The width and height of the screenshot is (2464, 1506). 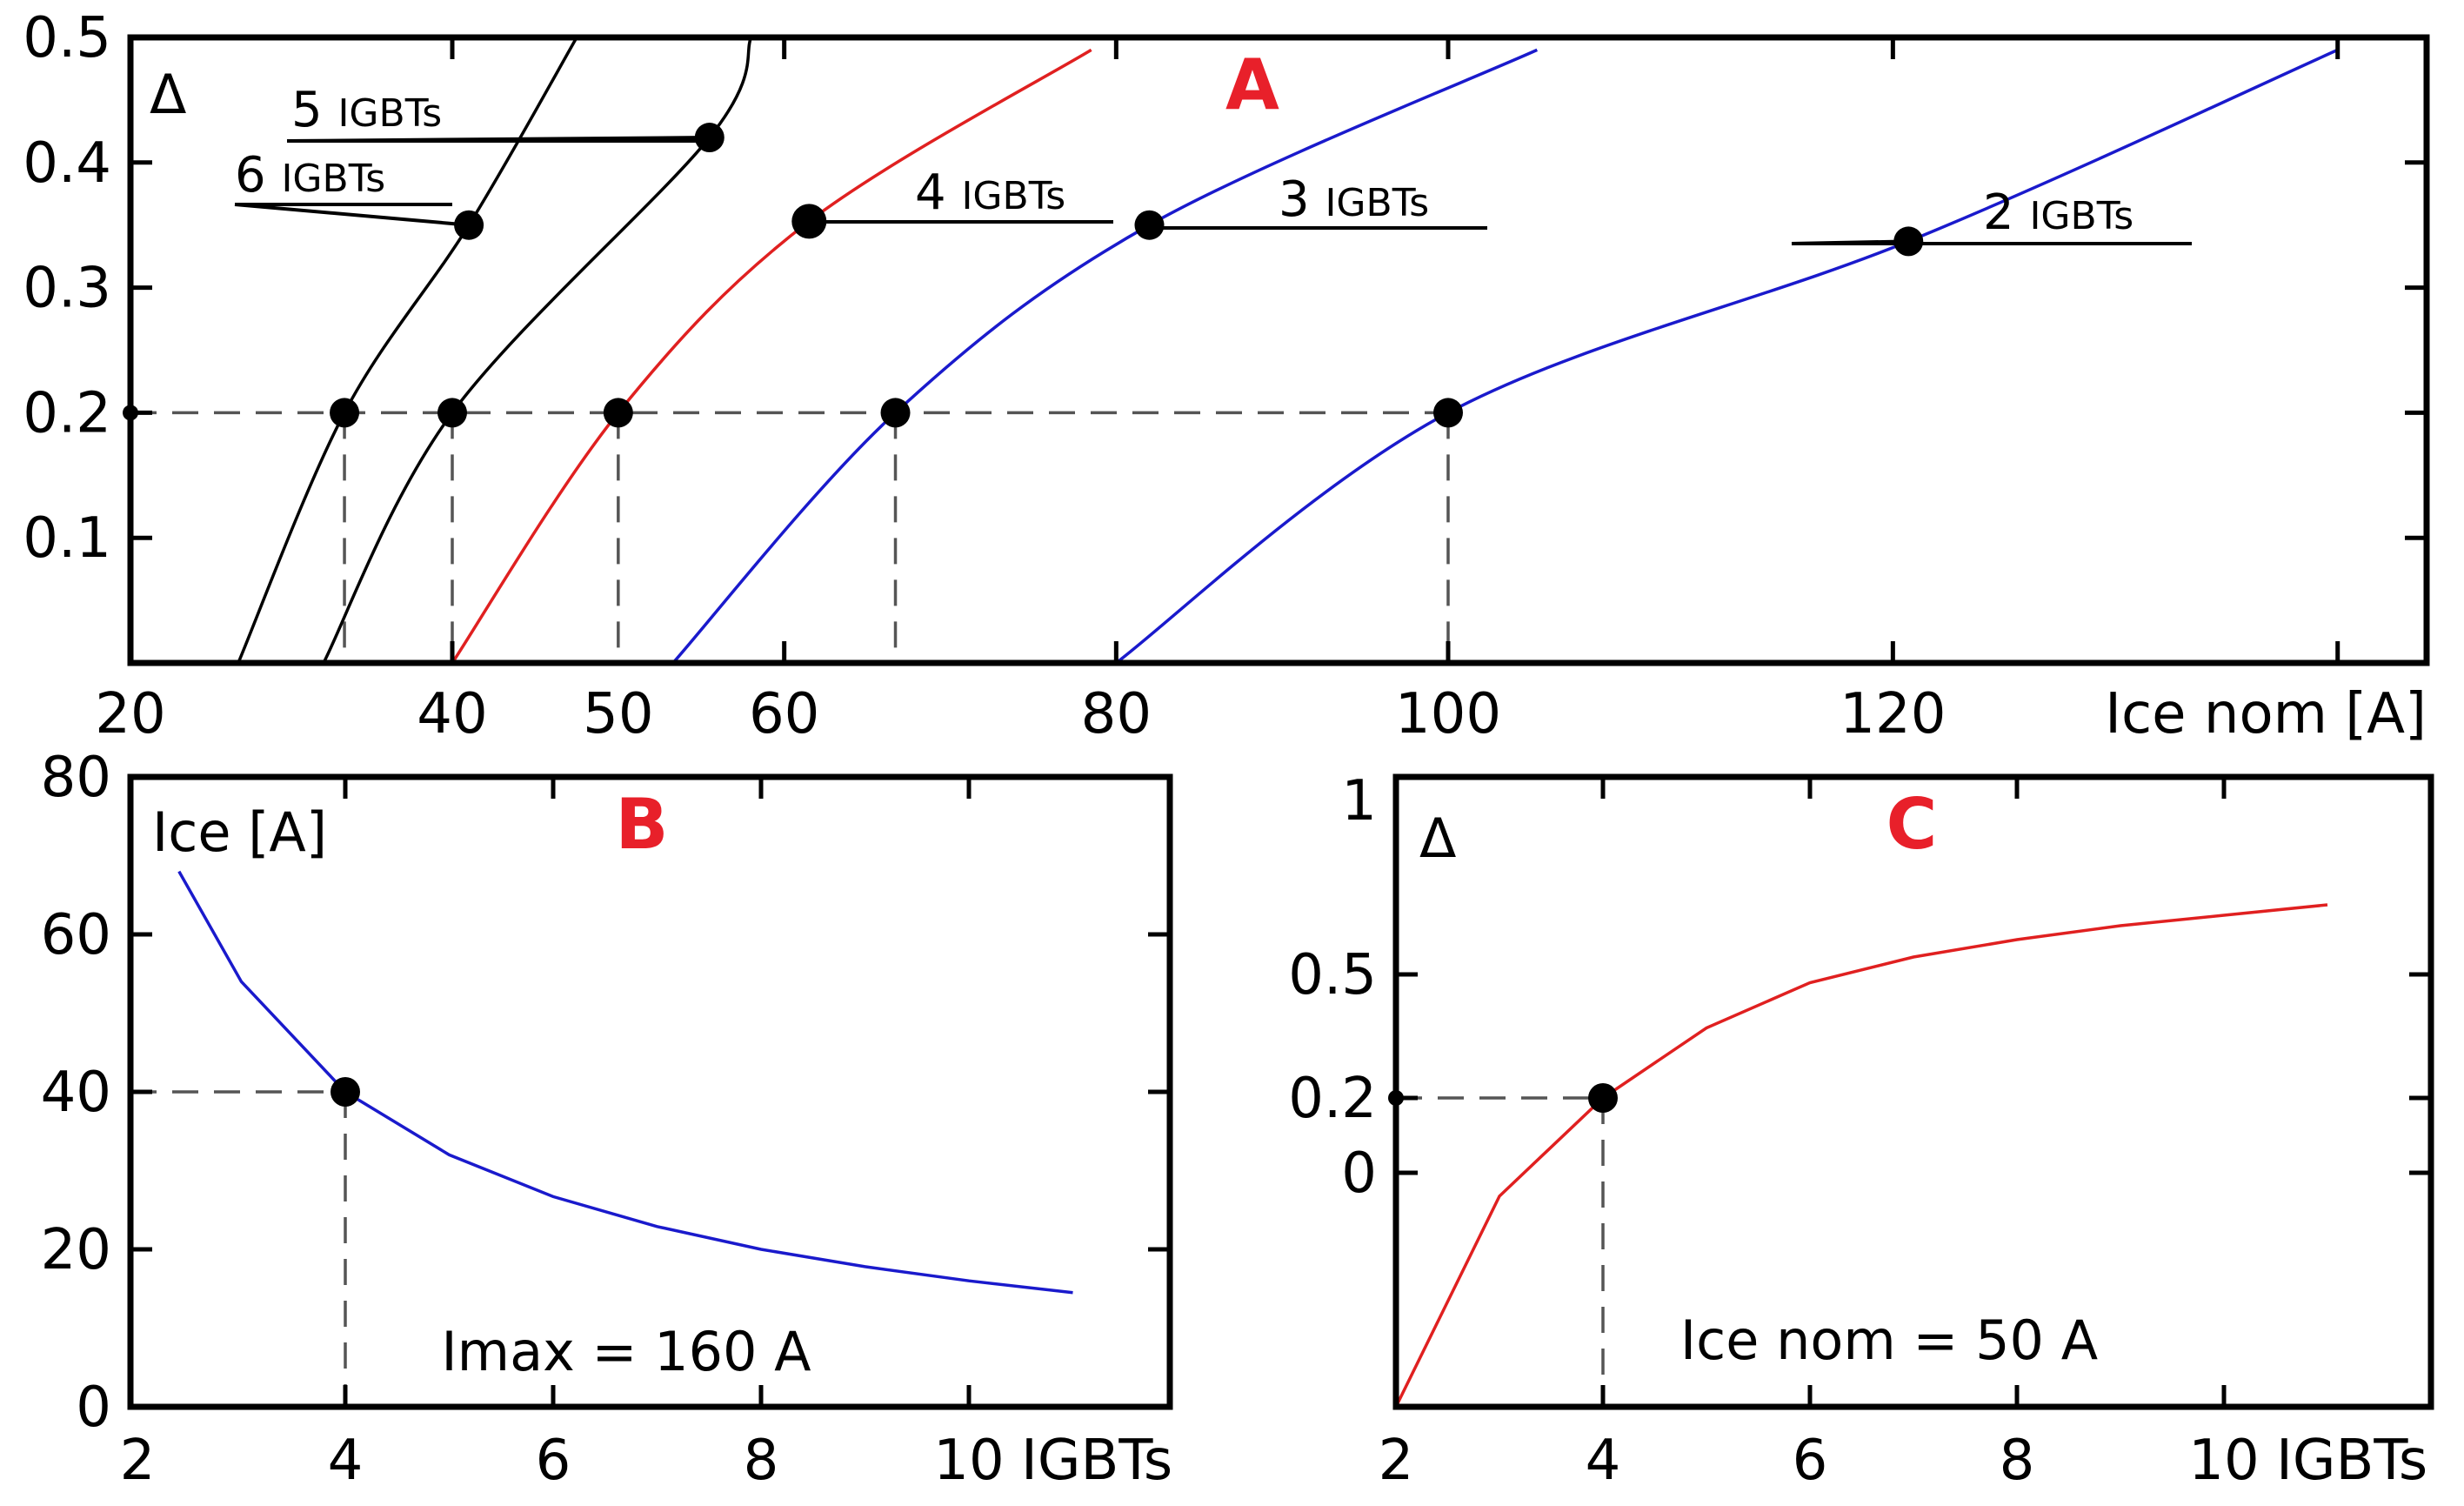 What do you see at coordinates (1359, 801) in the screenshot?
I see `y-tick-label-c: 1` at bounding box center [1359, 801].